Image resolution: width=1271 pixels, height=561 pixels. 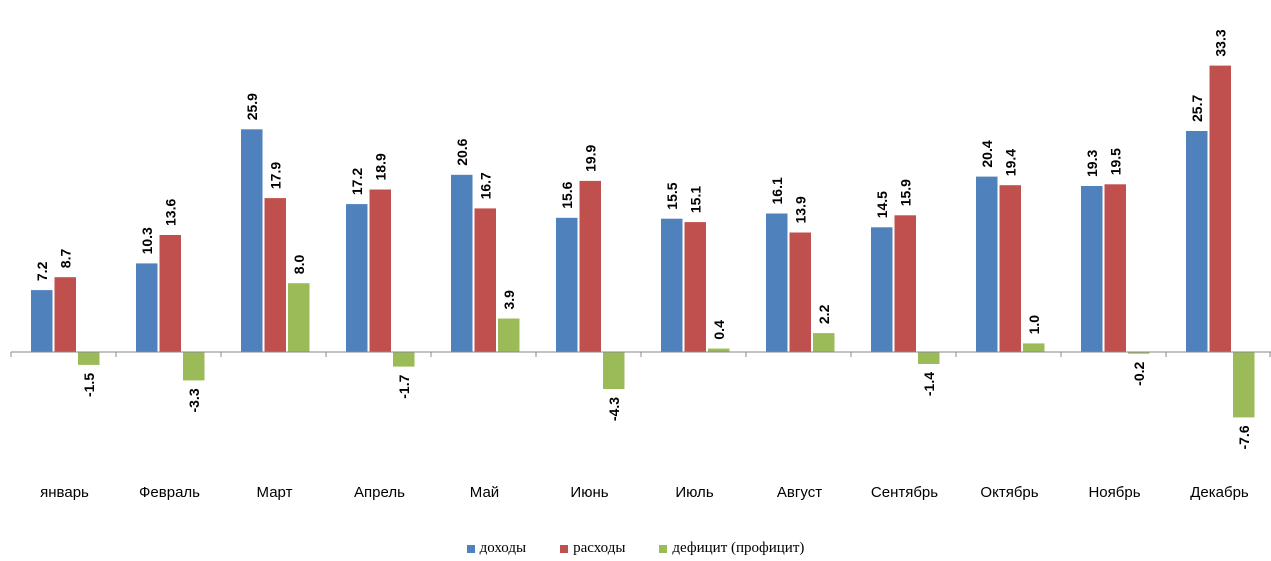 I want to click on data-label-expenses-10: 19.4, so click(x=1010, y=162).